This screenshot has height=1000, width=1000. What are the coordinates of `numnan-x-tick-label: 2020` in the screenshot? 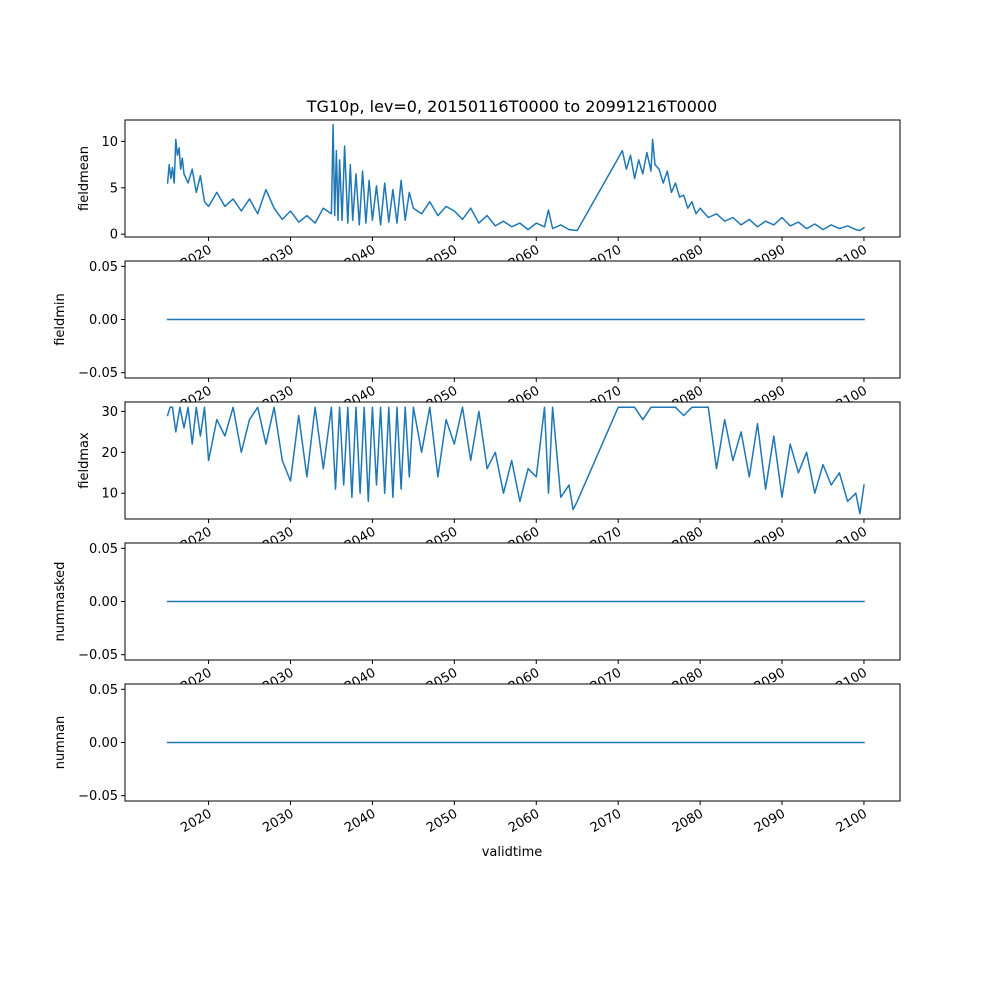 It's located at (196, 821).